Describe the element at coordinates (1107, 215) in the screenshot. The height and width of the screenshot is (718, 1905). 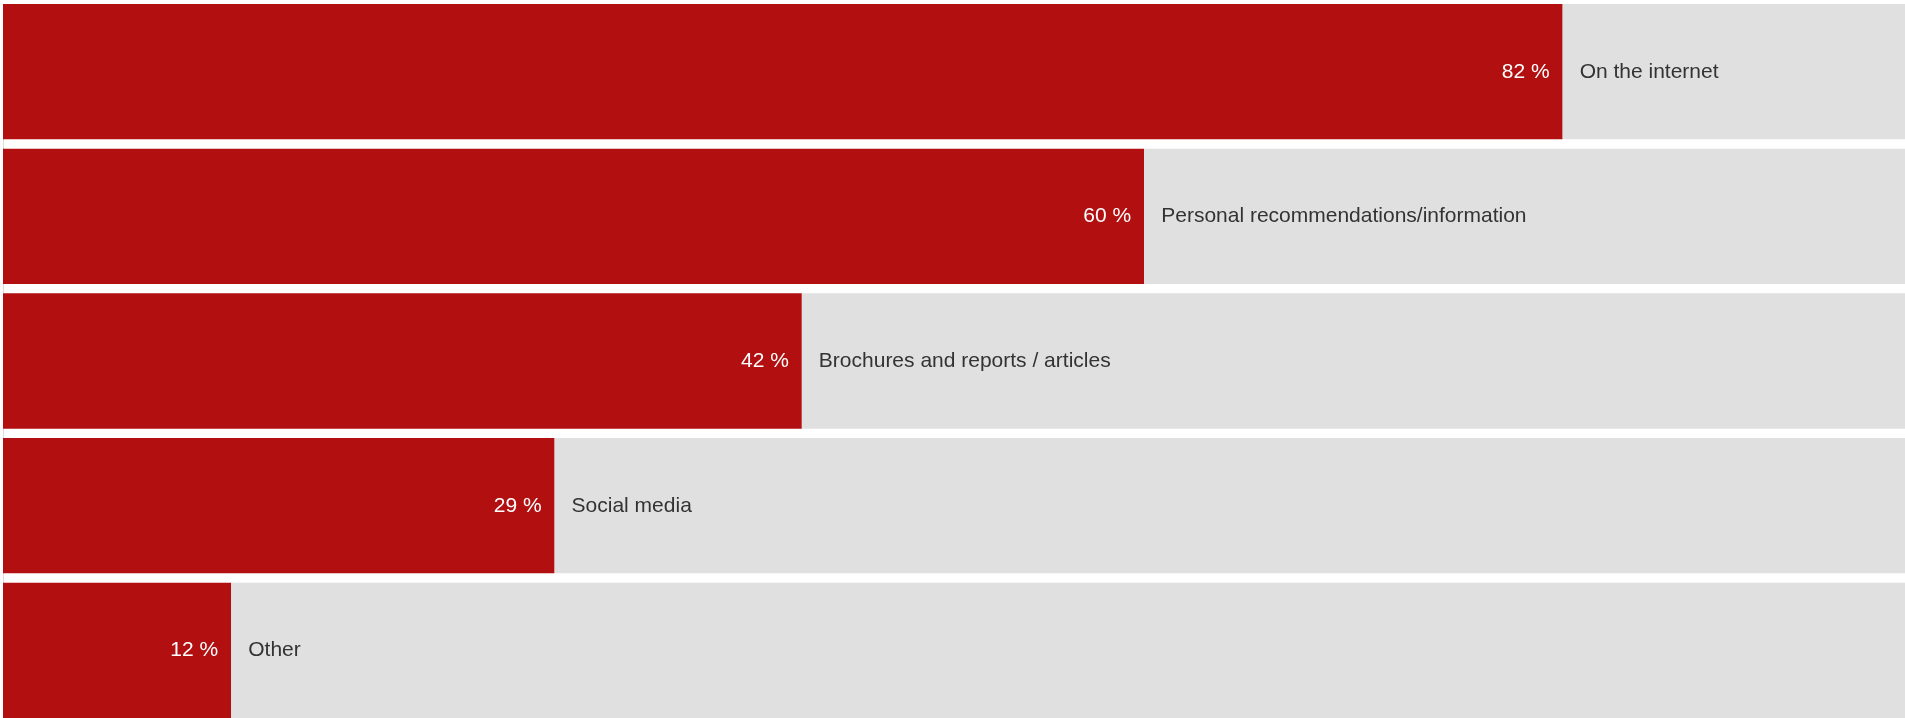
I see `data-label: 60 %` at that location.